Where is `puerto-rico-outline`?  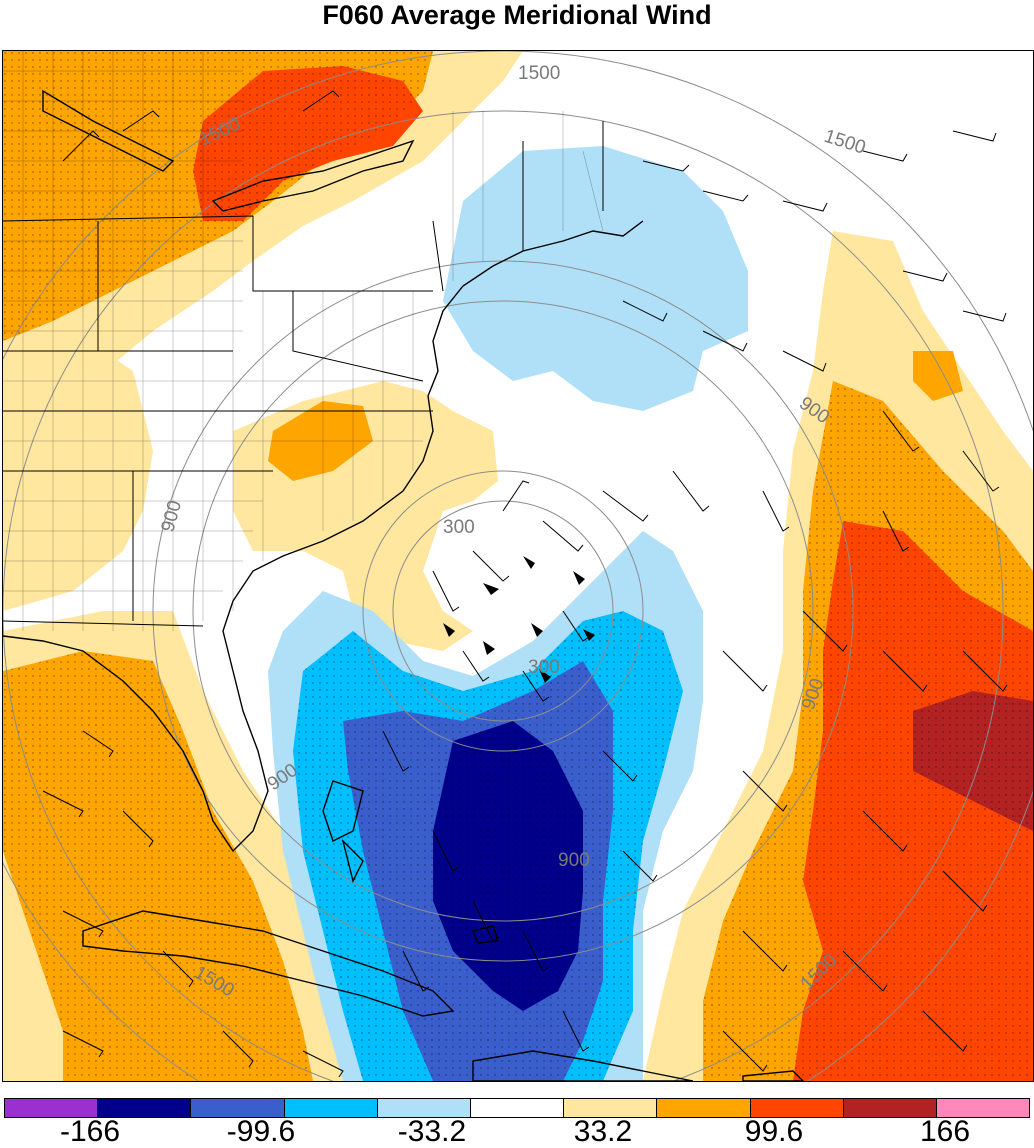 puerto-rico-outline is located at coordinates (773, 1075).